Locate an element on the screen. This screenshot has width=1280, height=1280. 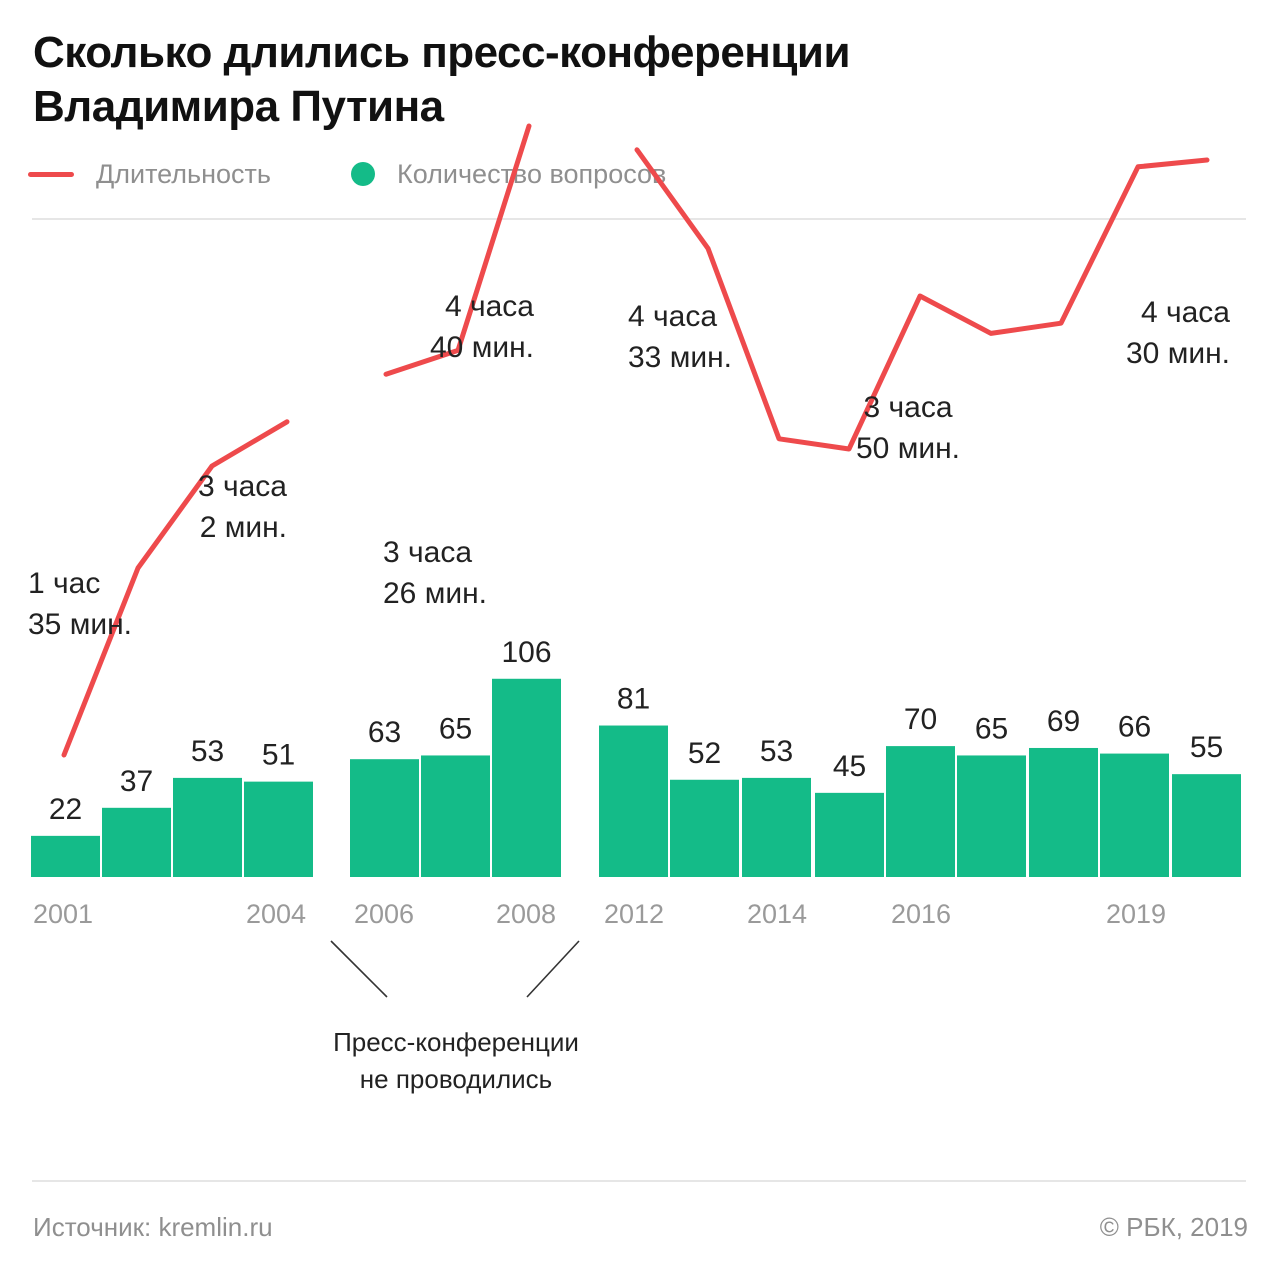
duration-label: 26 мин. is located at coordinates (435, 593).